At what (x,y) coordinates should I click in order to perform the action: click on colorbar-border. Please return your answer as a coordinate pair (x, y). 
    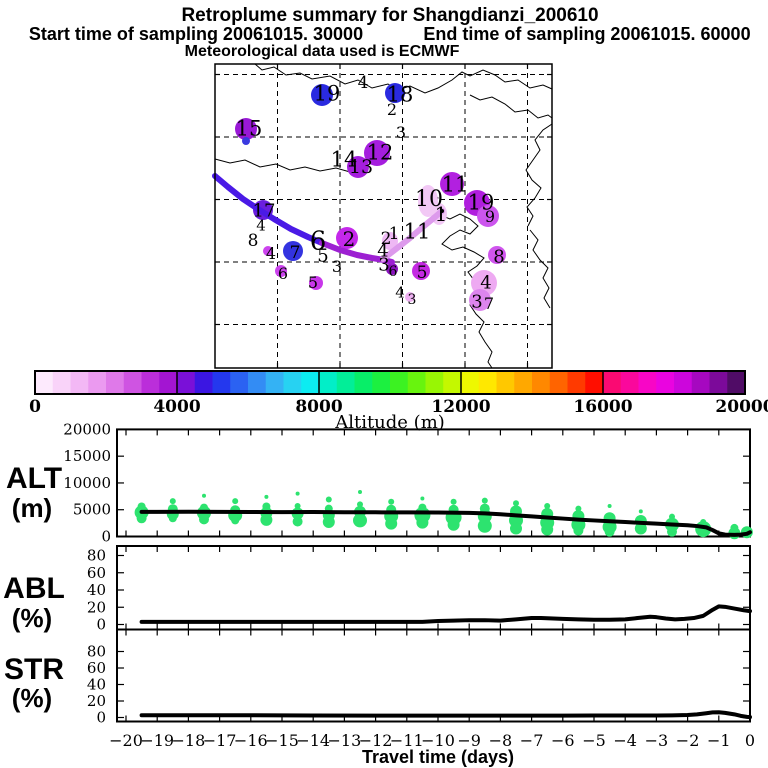
    Looking at the image, I should click on (390, 382).